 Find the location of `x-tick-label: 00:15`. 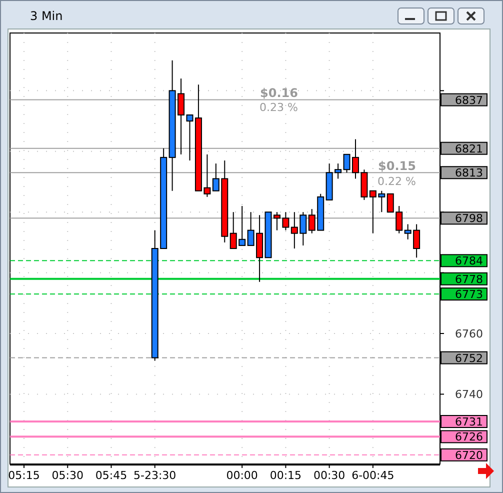

x-tick-label: 00:15 is located at coordinates (286, 475).